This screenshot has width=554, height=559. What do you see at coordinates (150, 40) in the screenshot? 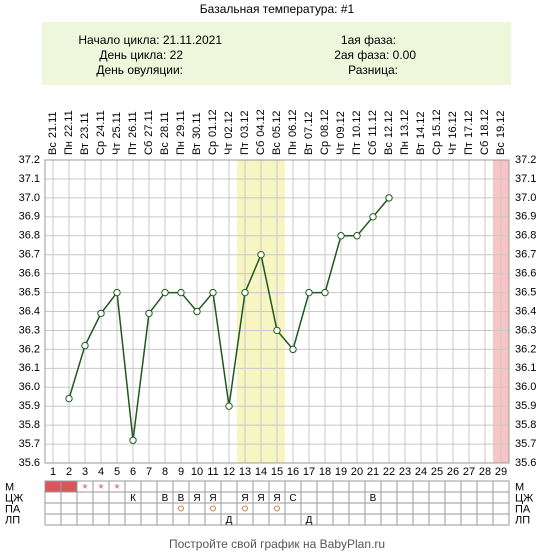
I see `info-text: Начало цикла: 21.11.2021` at bounding box center [150, 40].